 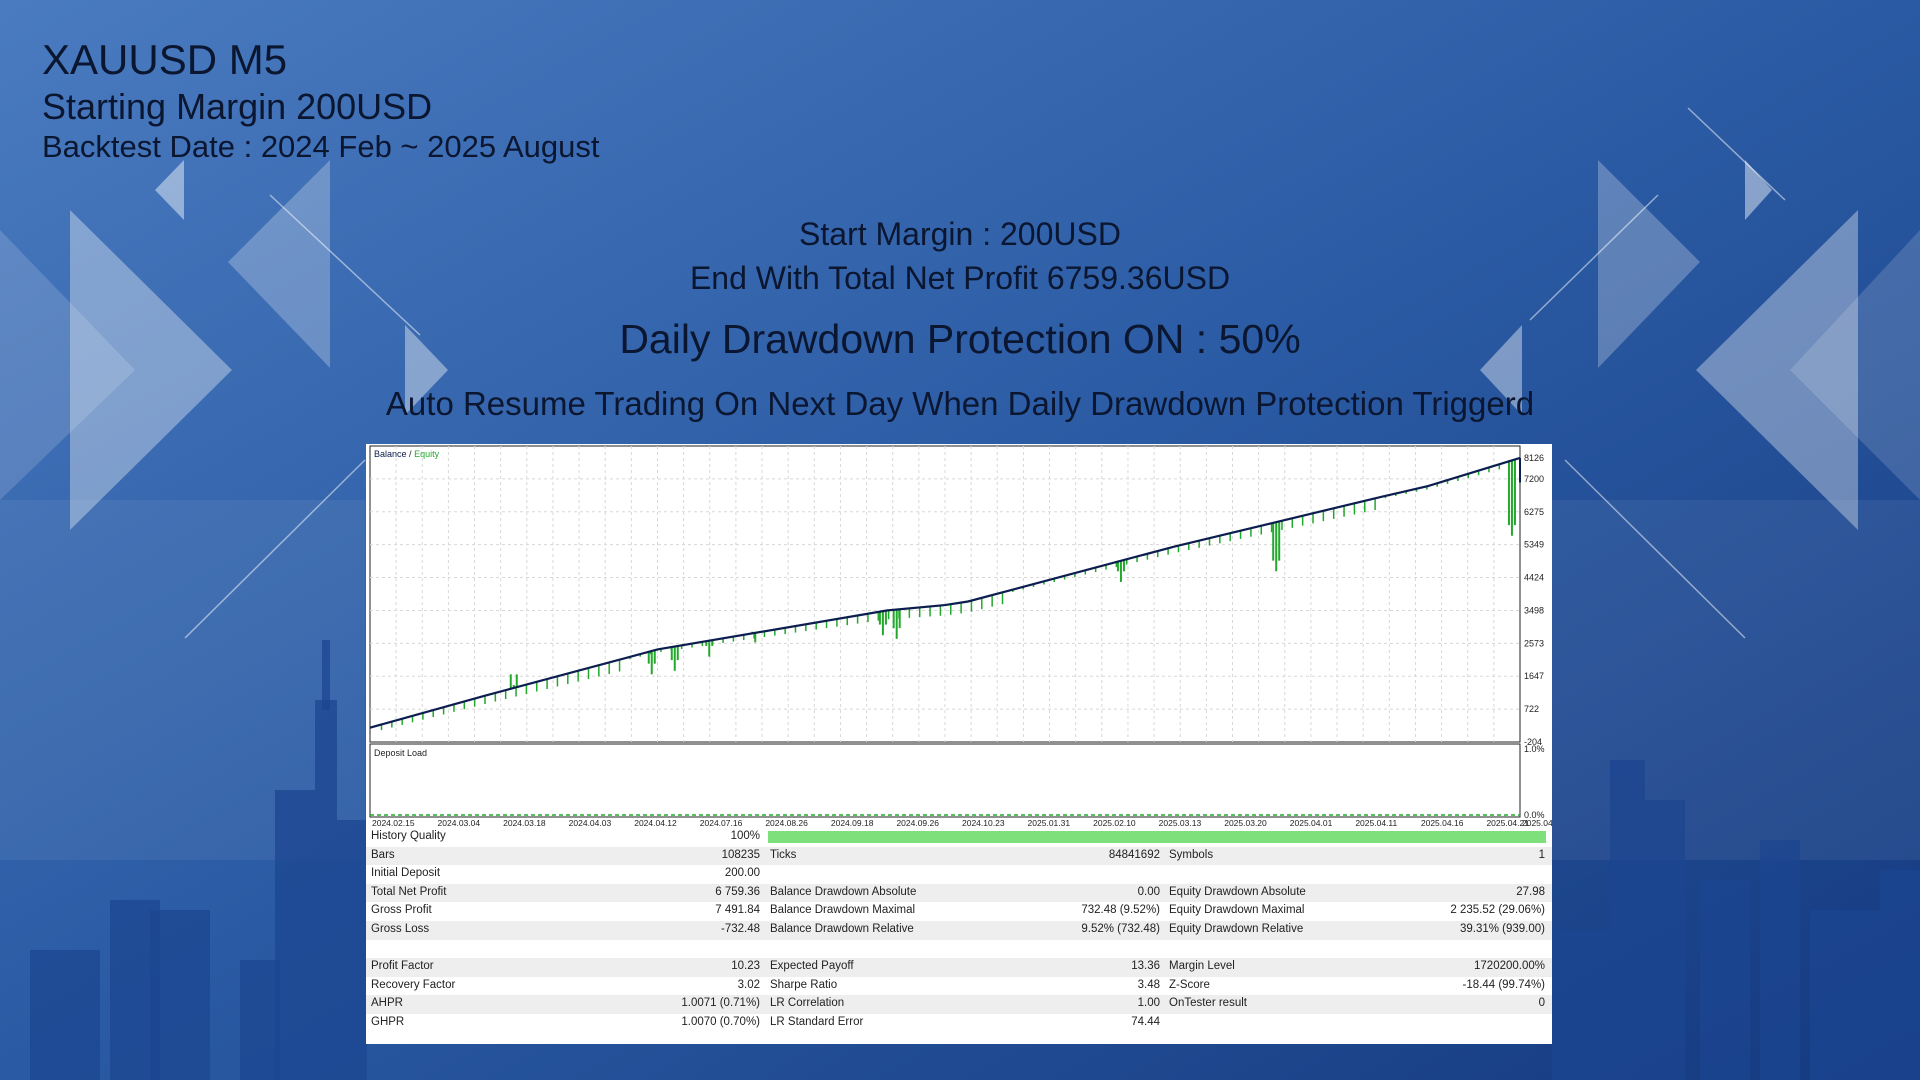 I want to click on stat-label: Recovery Factor, so click(x=413, y=984).